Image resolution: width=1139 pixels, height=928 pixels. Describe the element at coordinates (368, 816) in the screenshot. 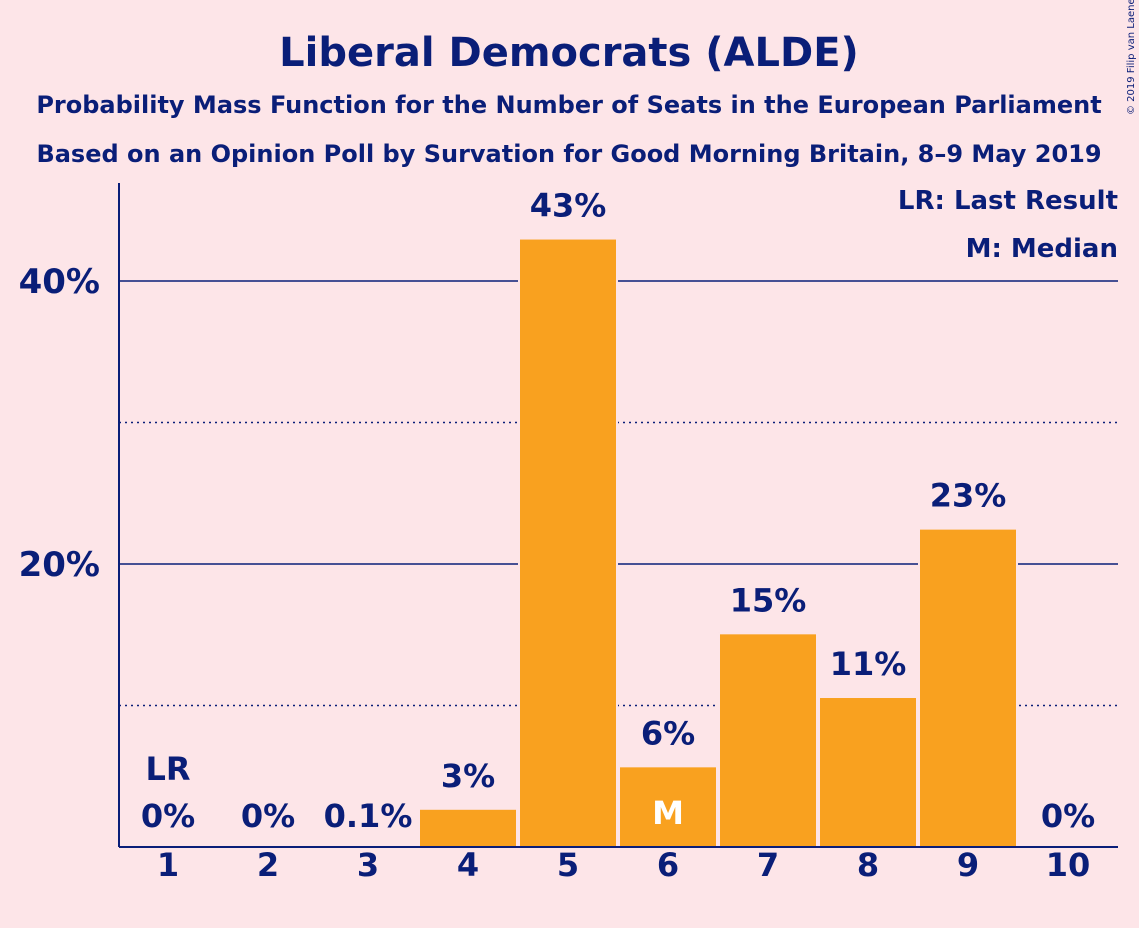

I see `data-label-3: 0.1%` at that location.